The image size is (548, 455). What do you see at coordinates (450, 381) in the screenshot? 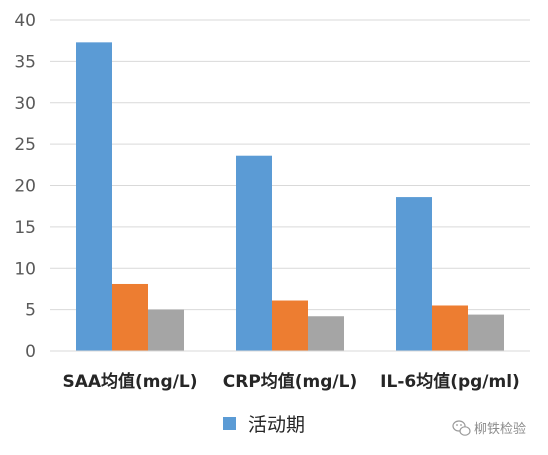
I see `x-category-label: IL-6均值(pg/ml)` at bounding box center [450, 381].